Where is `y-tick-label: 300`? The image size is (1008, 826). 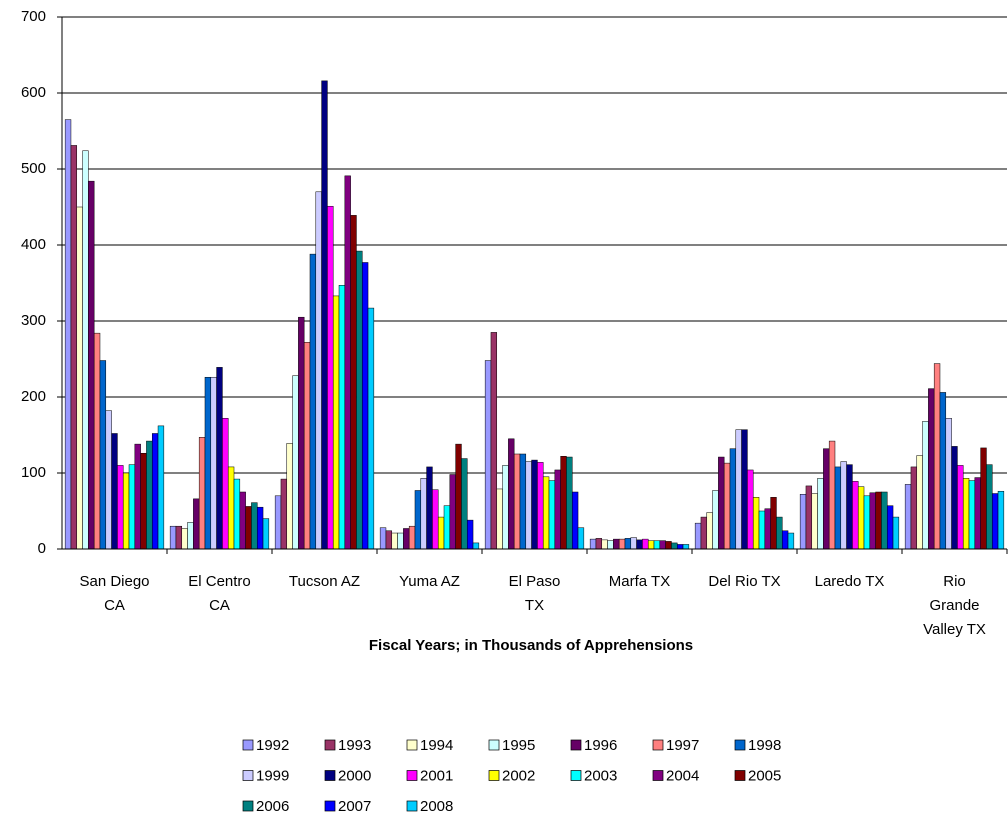 y-tick-label: 300 is located at coordinates (33, 320).